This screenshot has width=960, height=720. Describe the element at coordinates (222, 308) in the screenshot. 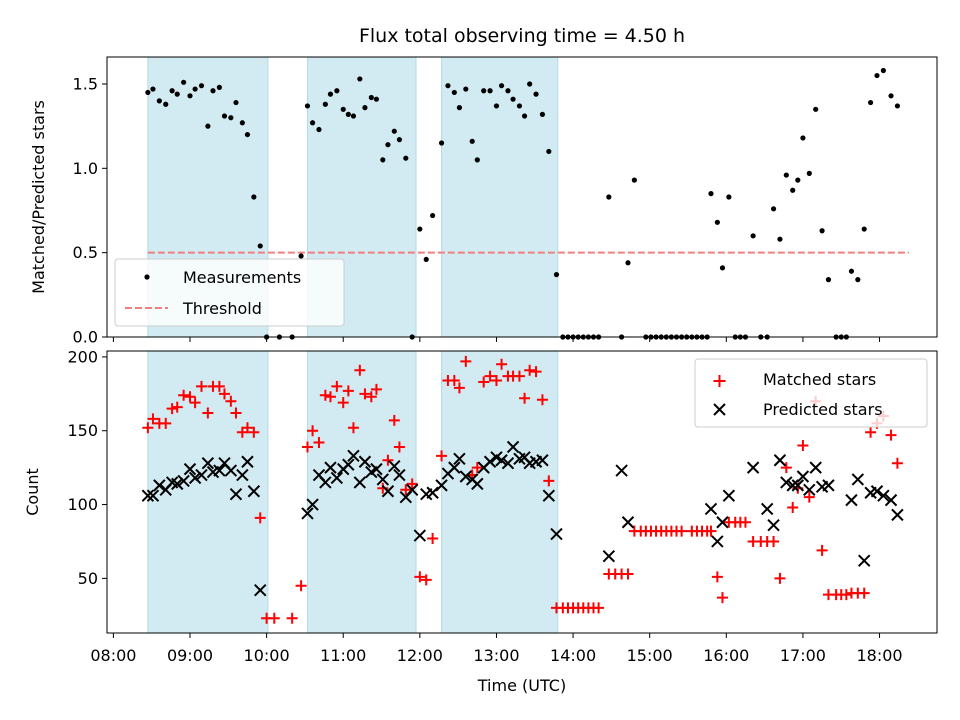

I see `legend-threshold-label: Threshold` at that location.